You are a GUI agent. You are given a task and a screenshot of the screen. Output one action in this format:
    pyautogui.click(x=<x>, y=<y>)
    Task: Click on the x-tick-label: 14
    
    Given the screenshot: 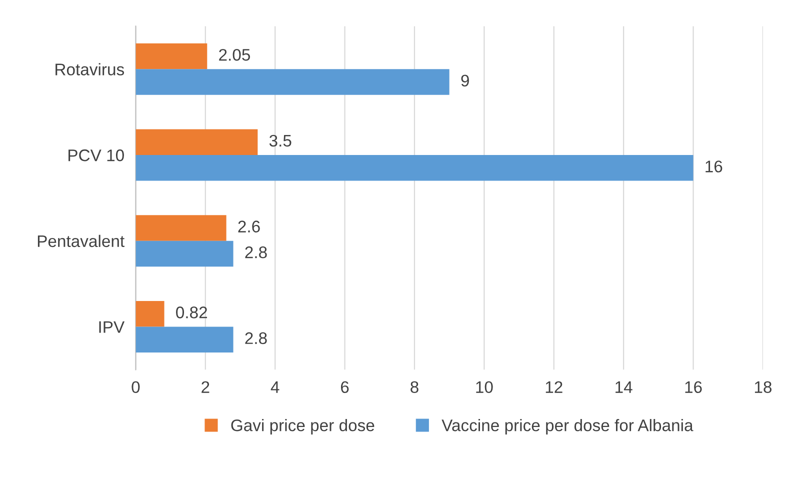 What is the action you would take?
    pyautogui.click(x=624, y=387)
    